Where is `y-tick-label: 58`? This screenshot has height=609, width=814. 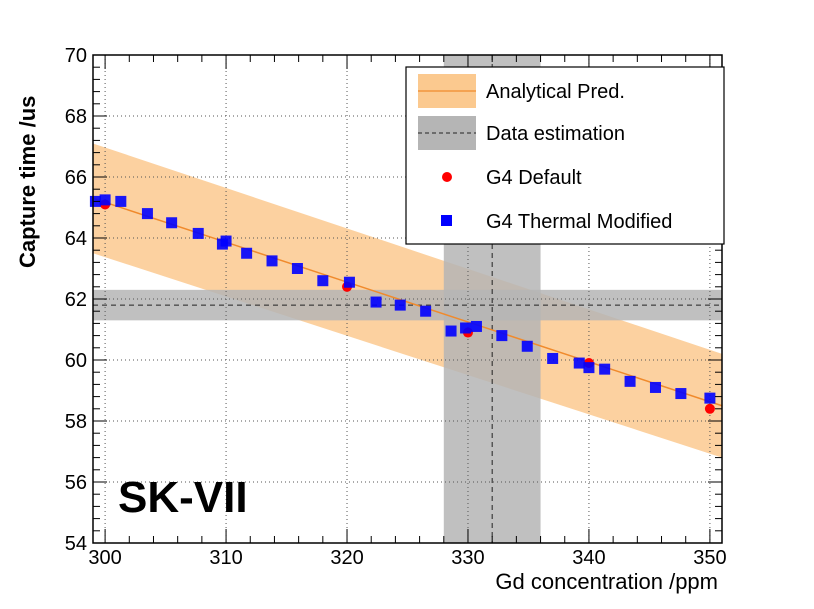 y-tick-label: 58 is located at coordinates (76, 422).